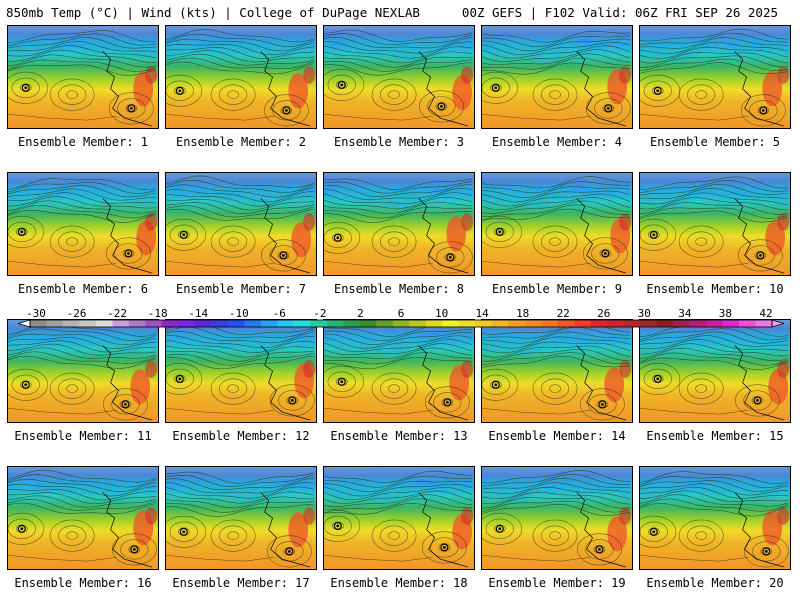  I want to click on colorbar-tick-label: 42, so click(765, 313).